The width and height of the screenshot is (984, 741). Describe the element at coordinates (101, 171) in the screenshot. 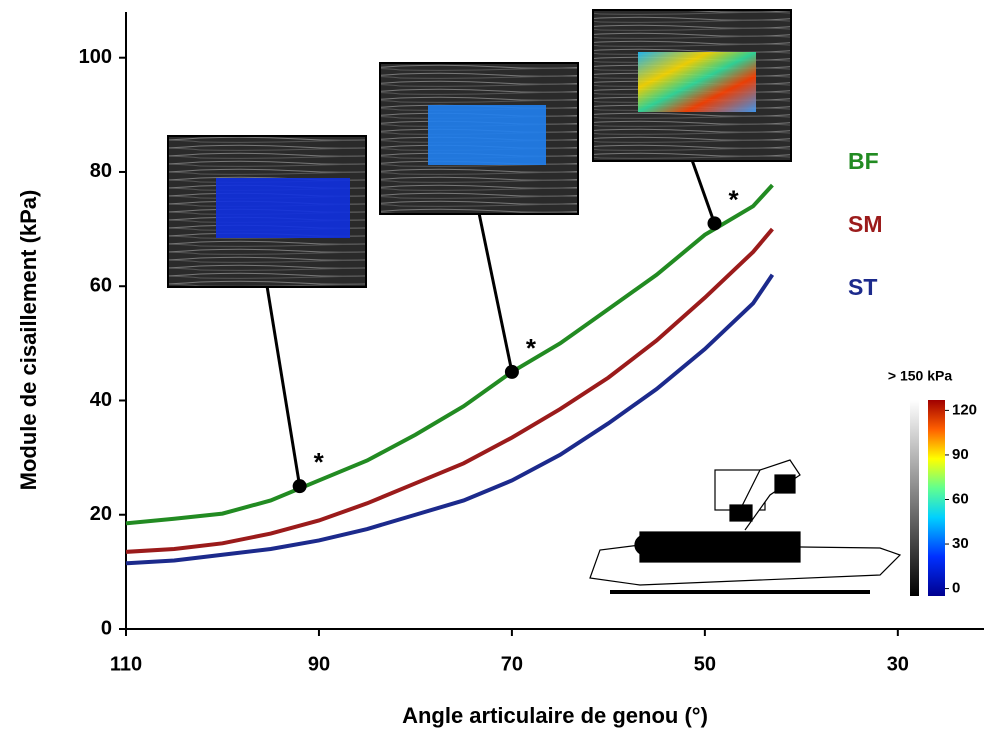

I see `y-tick-label: 80` at that location.